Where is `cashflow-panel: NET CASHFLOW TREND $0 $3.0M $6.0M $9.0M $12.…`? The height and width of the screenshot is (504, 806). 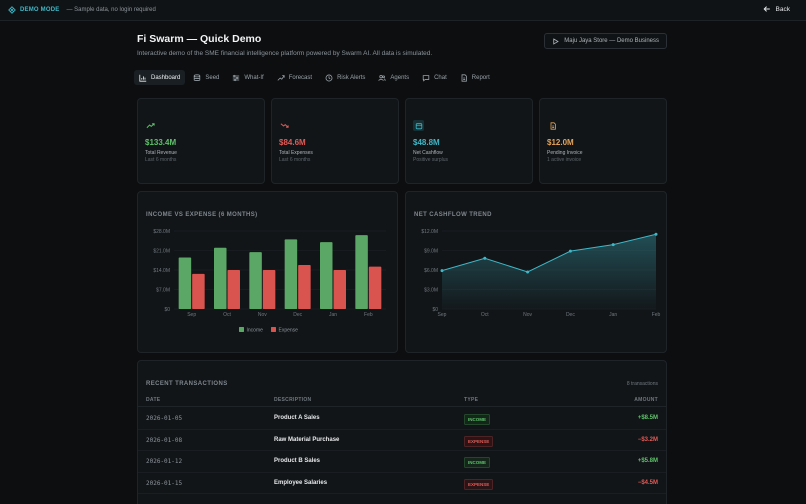 cashflow-panel: NET CASHFLOW TREND $0 $3.0M $6.0M $9.0M $12.… is located at coordinates (536, 272).